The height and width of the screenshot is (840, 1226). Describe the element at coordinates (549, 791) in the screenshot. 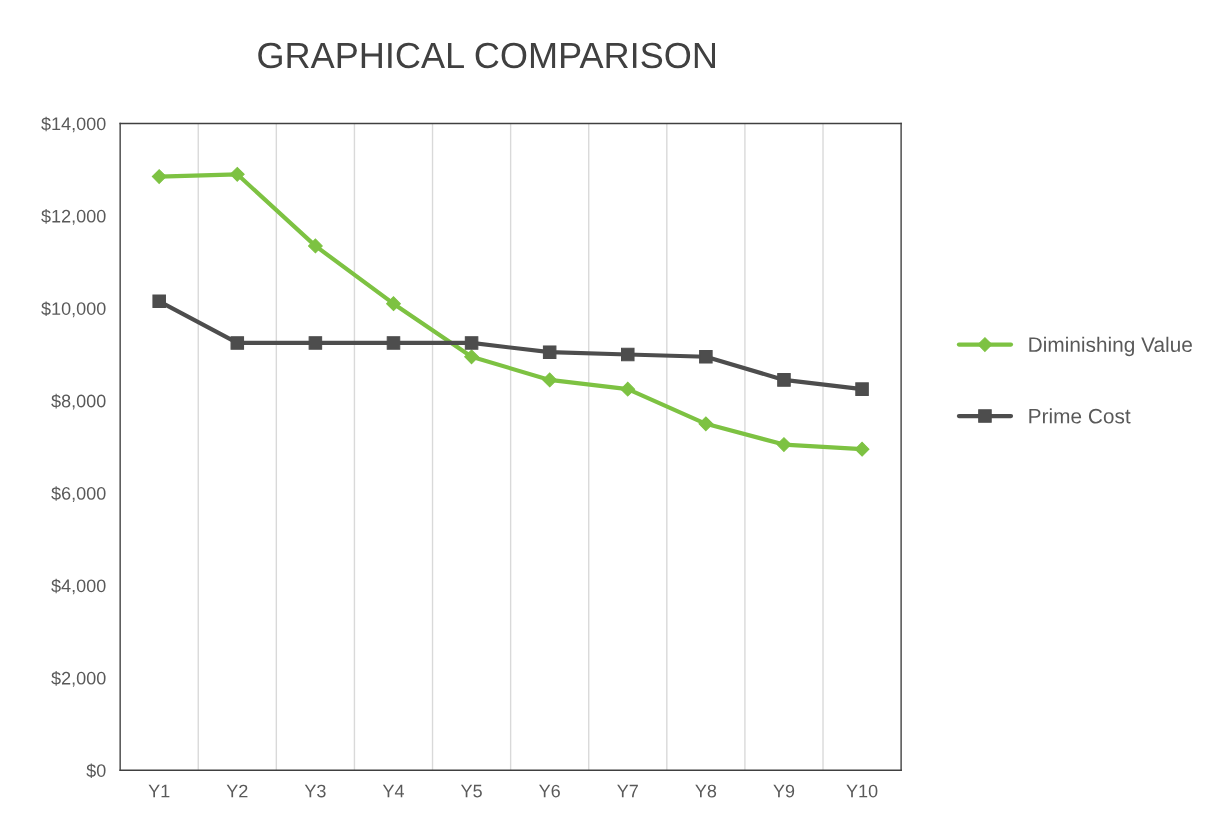

I see `x-tick-label: Y6` at that location.